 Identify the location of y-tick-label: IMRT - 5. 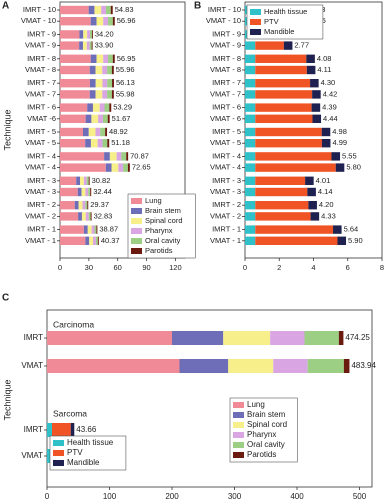
(41, 131).